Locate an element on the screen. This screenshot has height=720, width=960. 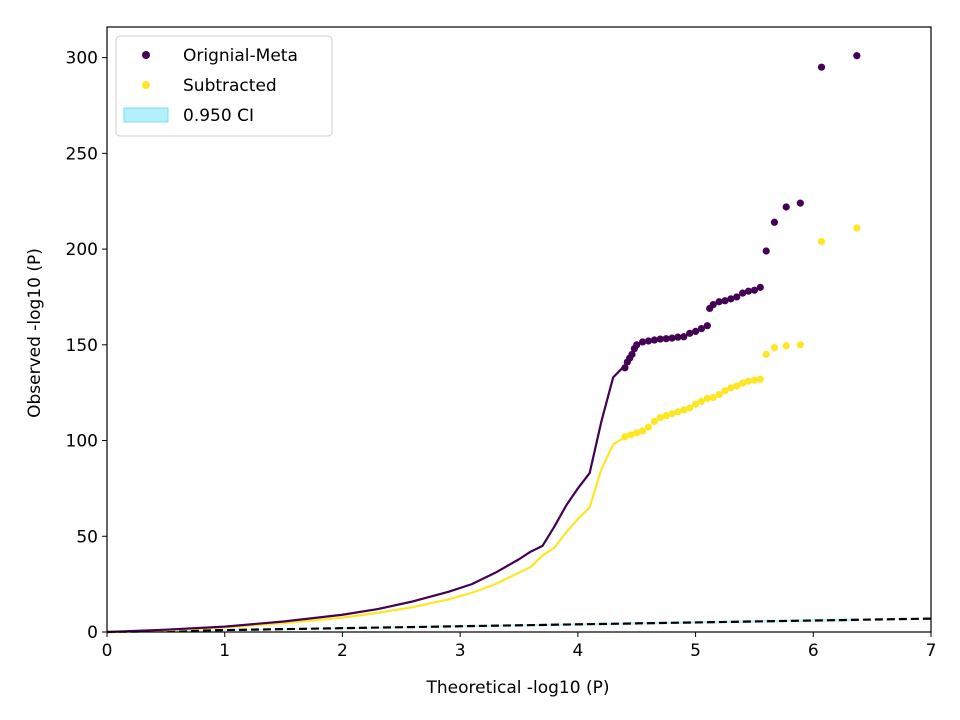
y-tick-label: 250 is located at coordinates (82, 154).